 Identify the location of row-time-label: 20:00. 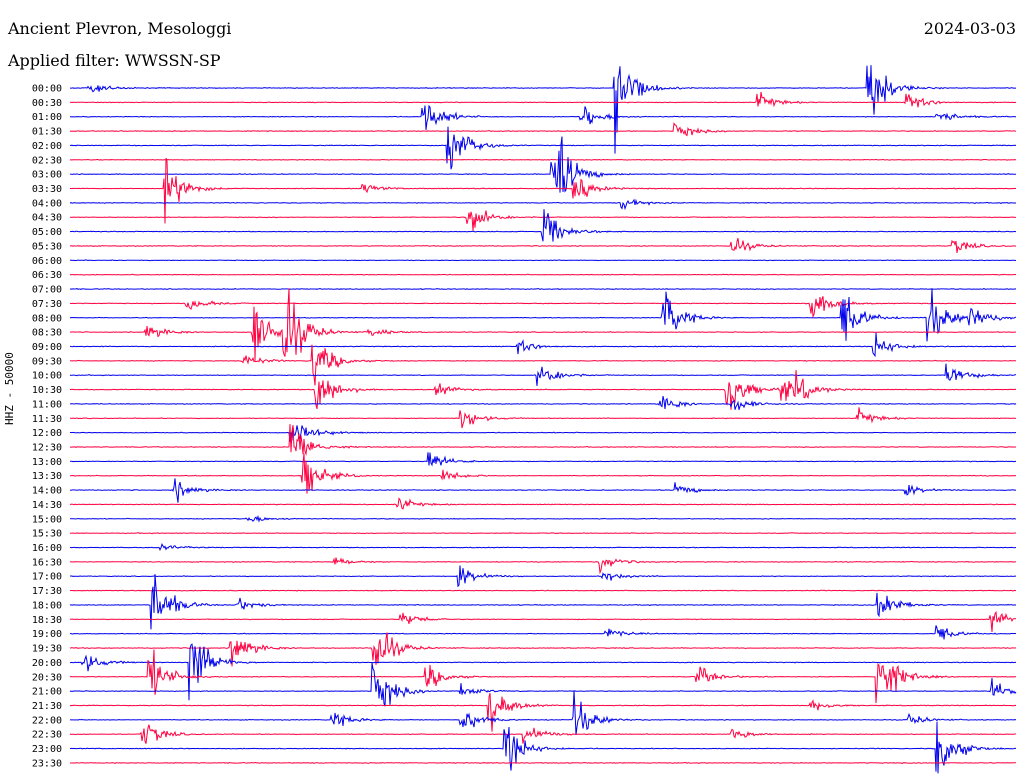
(47, 663).